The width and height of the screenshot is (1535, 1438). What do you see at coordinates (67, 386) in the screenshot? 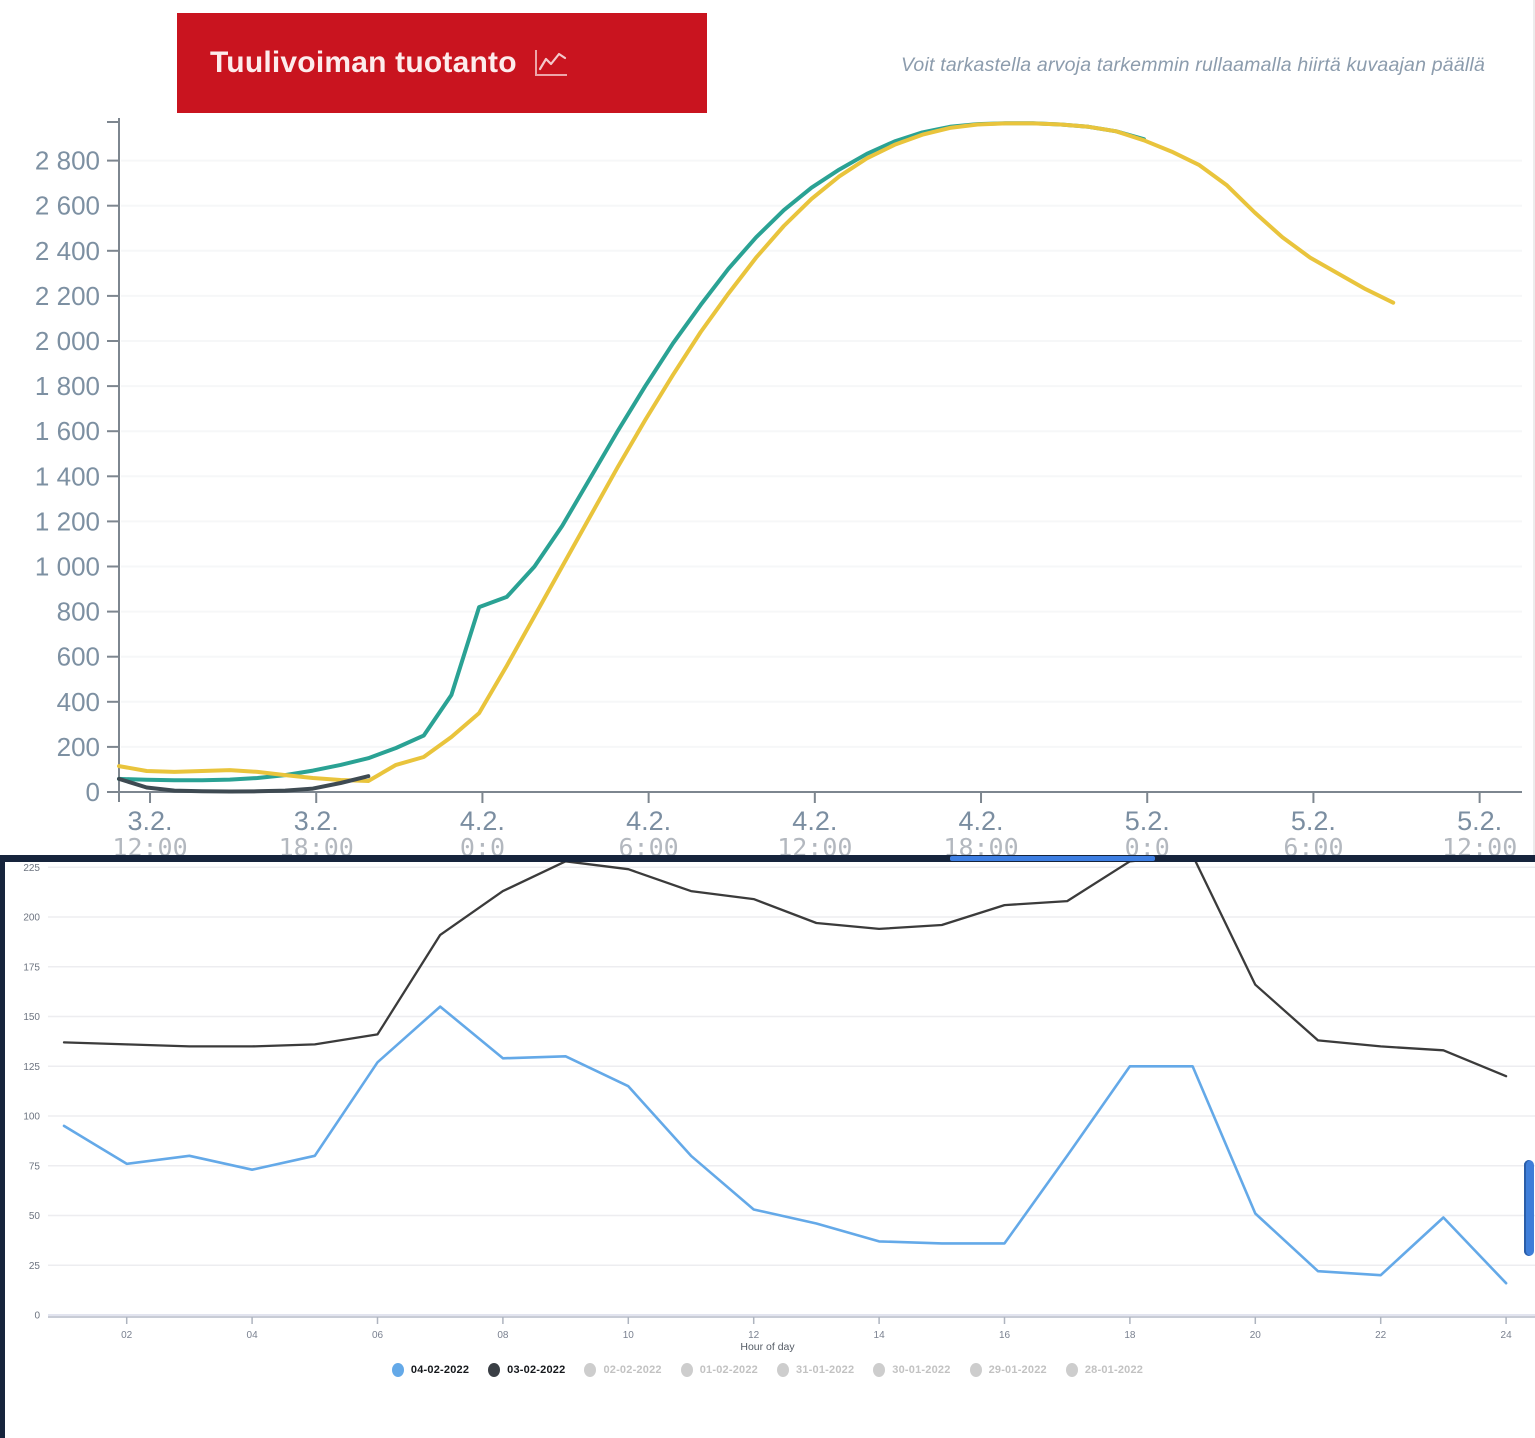
I see `y-tick-label: 1 800` at bounding box center [67, 386].